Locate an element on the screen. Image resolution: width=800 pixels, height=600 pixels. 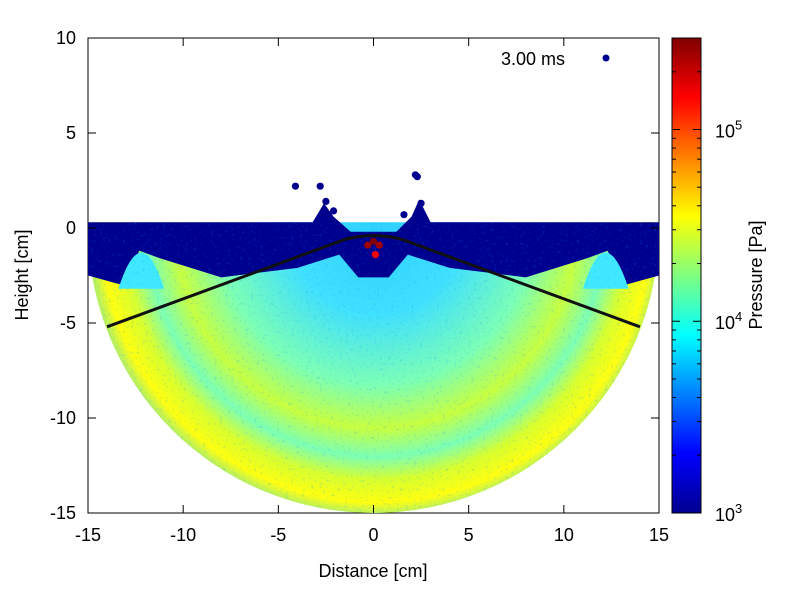
y-tick-label: 5 is located at coordinates (71, 133).